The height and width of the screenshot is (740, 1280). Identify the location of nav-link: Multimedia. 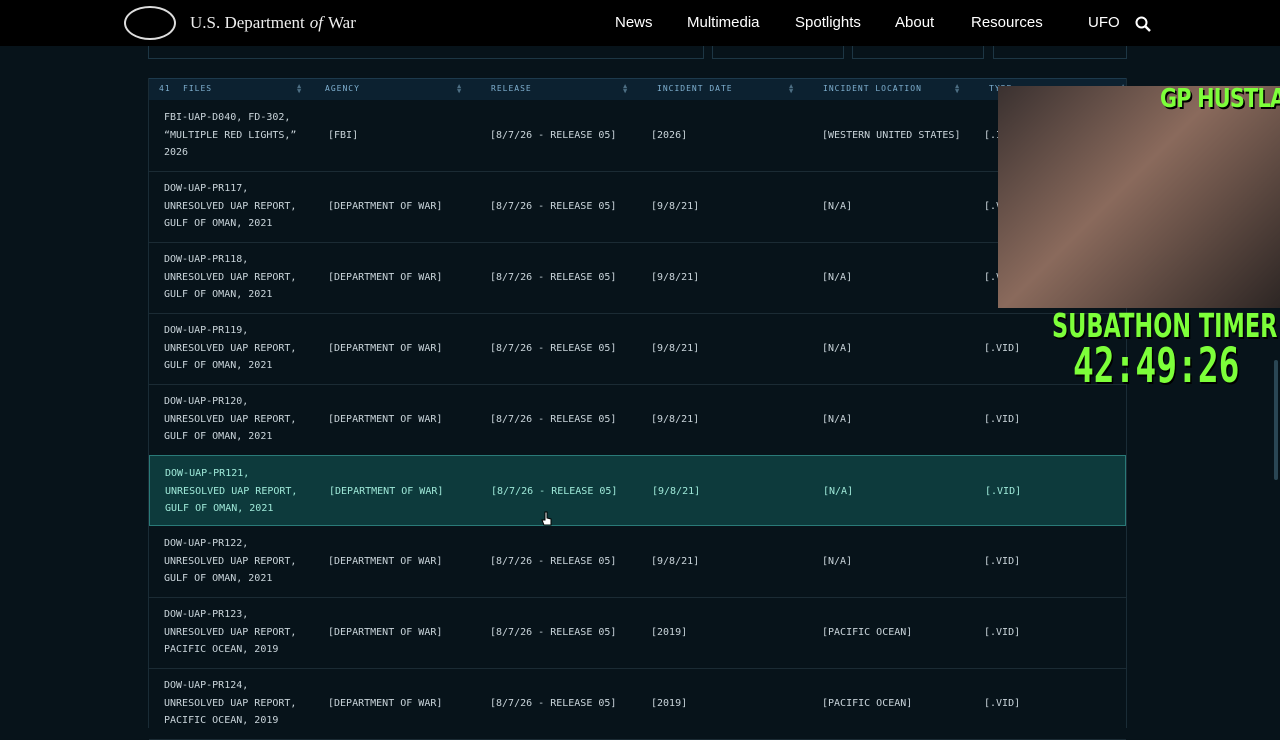
(723, 22).